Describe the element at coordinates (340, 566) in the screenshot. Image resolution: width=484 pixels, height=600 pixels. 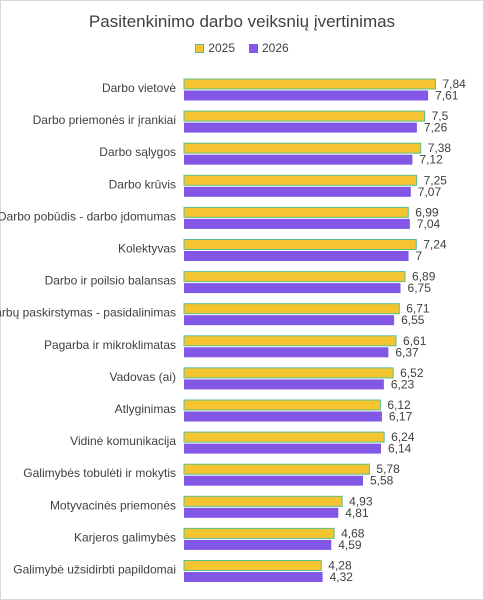
I see `value-label-2025-galimybe-uzsidirbti-papildomai: 4,28` at that location.